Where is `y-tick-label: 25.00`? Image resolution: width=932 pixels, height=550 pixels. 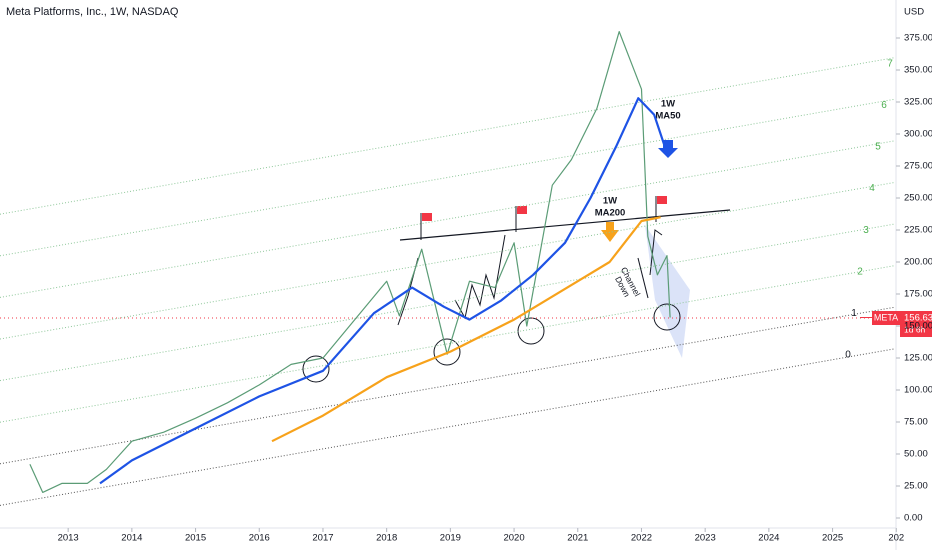 y-tick-label: 25.00 is located at coordinates (916, 486).